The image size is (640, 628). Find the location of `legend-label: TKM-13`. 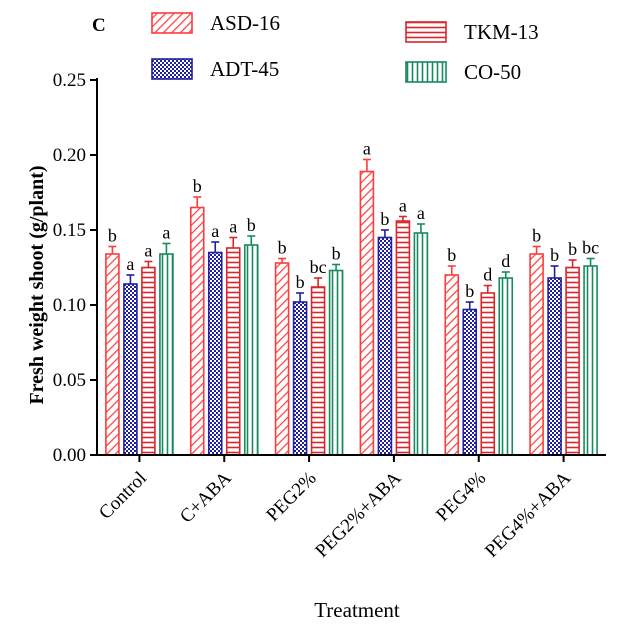

legend-label: TKM-13 is located at coordinates (501, 32).